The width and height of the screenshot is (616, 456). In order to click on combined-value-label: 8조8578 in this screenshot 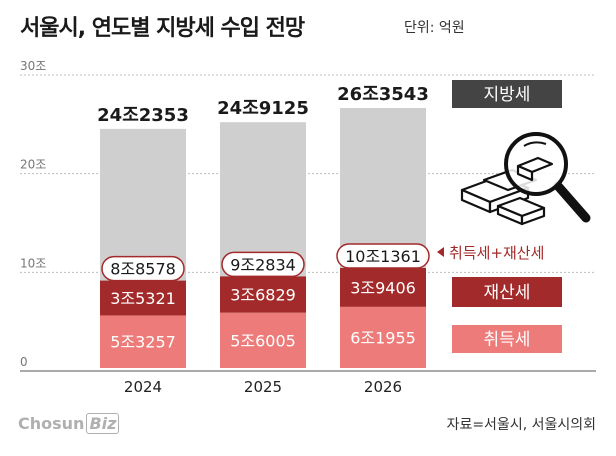, I will do `click(143, 269)`.